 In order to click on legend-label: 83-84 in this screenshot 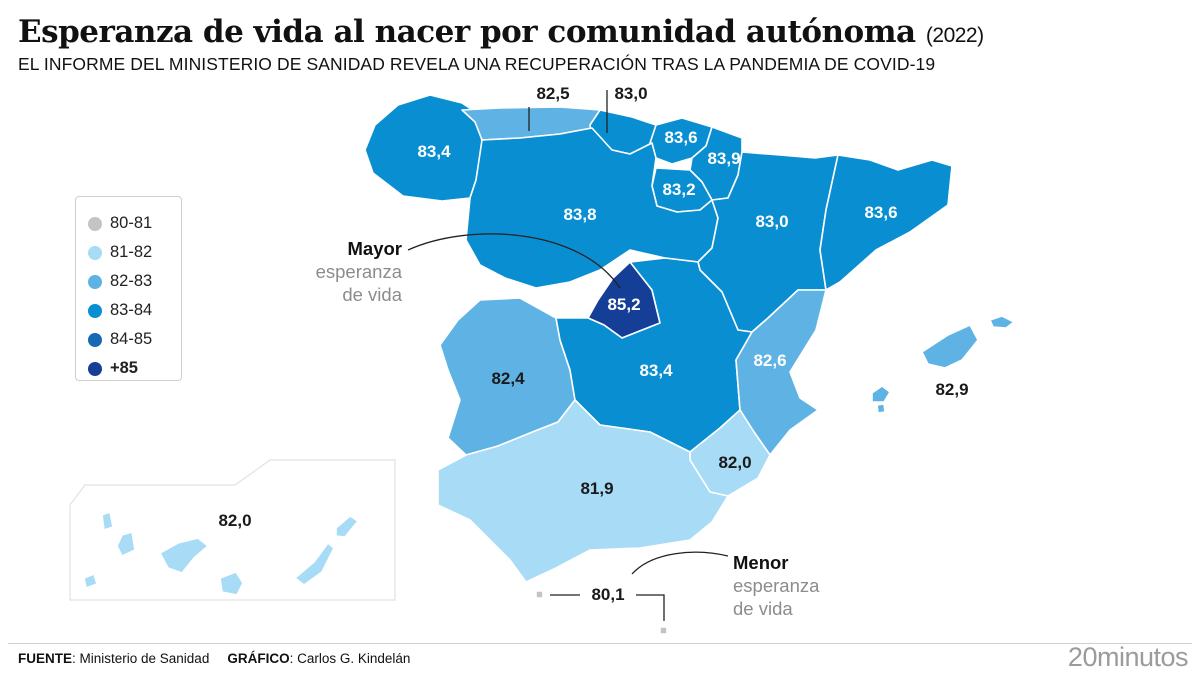, I will do `click(131, 310)`.